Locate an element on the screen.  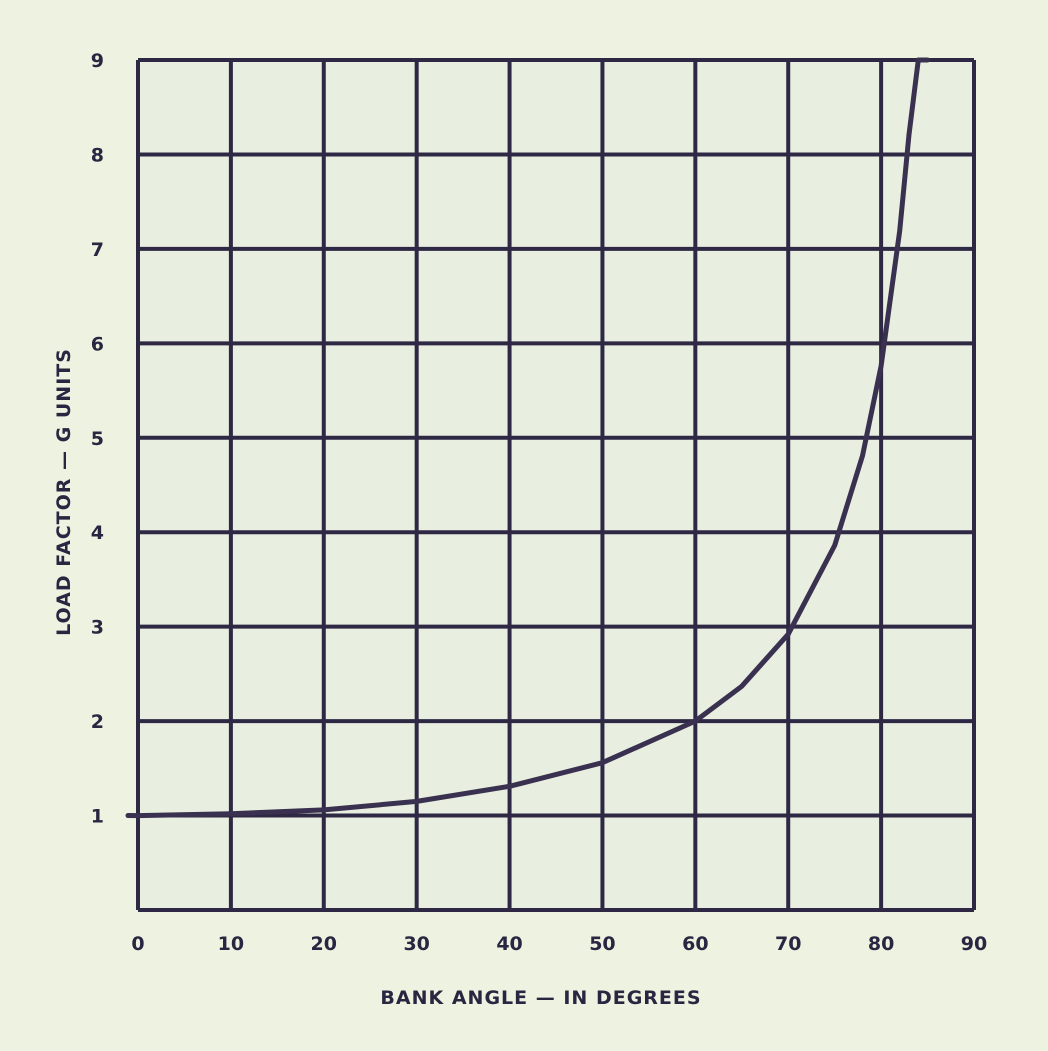
x-tick-label: 0 is located at coordinates (137, 944).